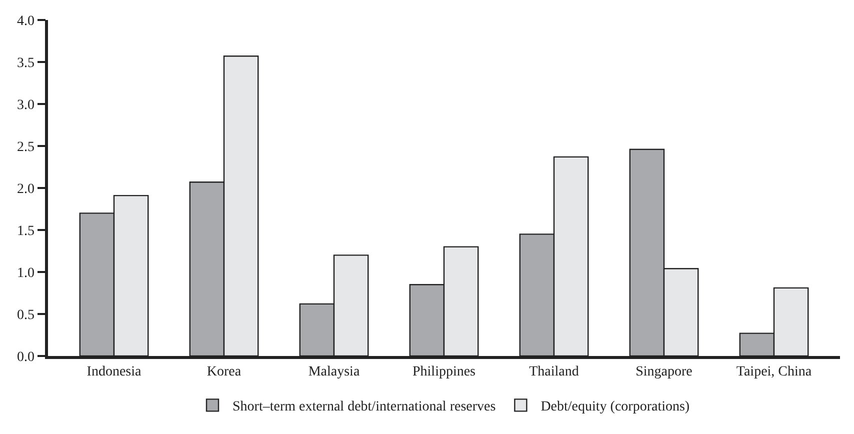 The height and width of the screenshot is (434, 854). Describe the element at coordinates (774, 372) in the screenshot. I see `x-tick-label: Taipei, China` at that location.